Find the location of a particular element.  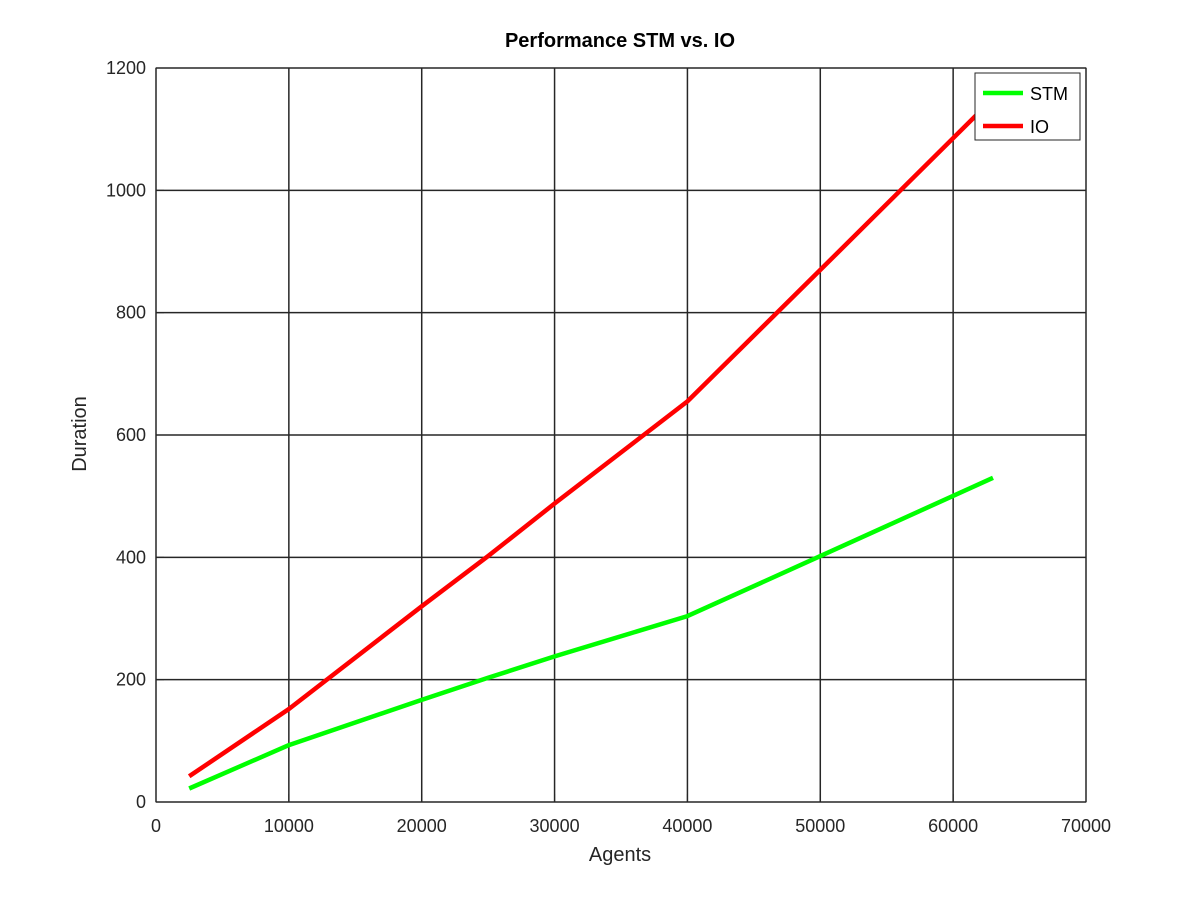

legend: STM IO is located at coordinates (1027, 106).